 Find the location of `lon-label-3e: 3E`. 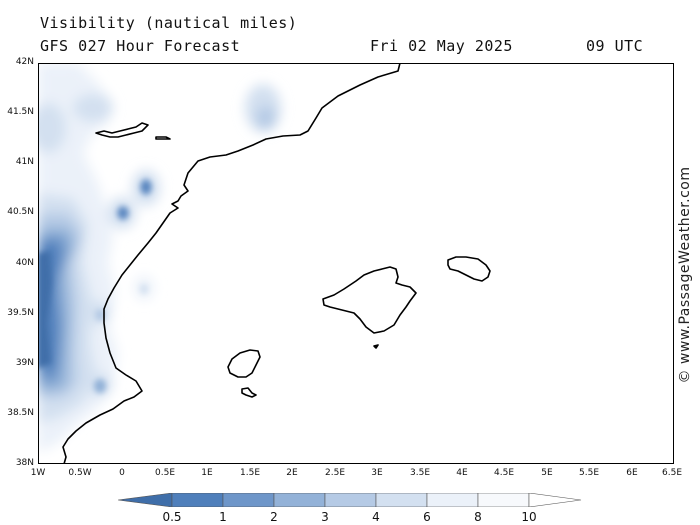

lon-label-3e: 3E is located at coordinates (377, 473).